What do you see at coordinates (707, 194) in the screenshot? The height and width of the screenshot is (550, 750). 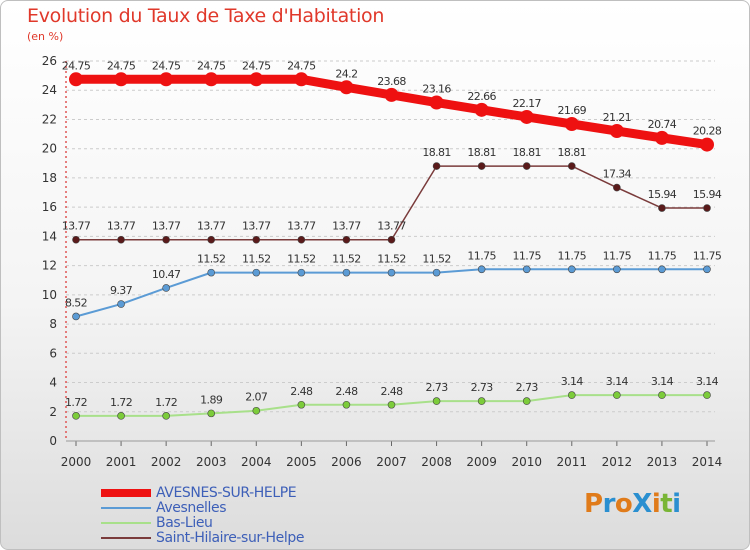 I see `data-label: 15.94` at bounding box center [707, 194].